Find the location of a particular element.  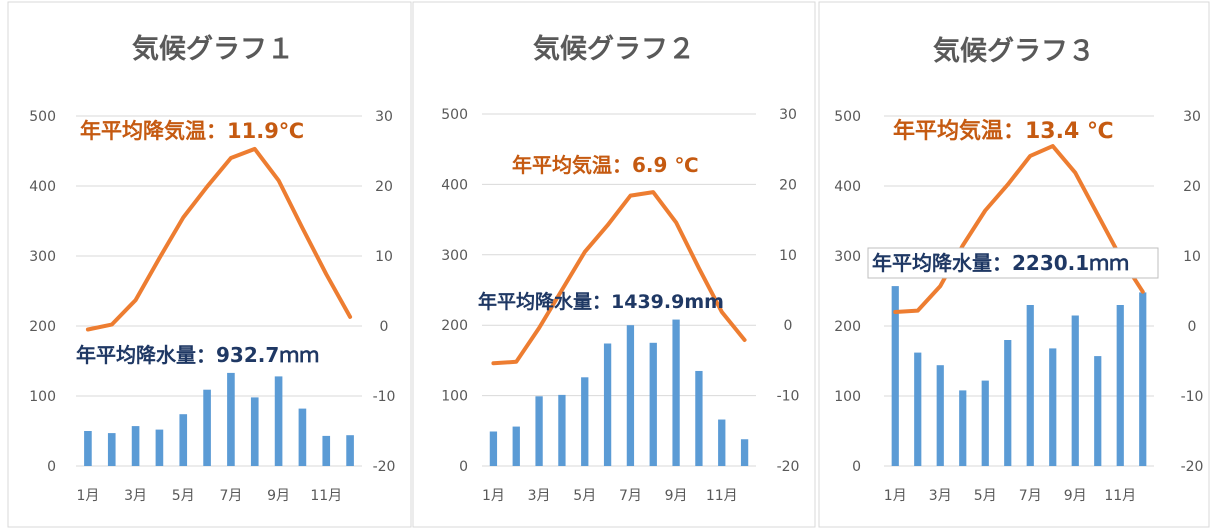

y-left-tick-label: 500 is located at coordinates (454, 115).